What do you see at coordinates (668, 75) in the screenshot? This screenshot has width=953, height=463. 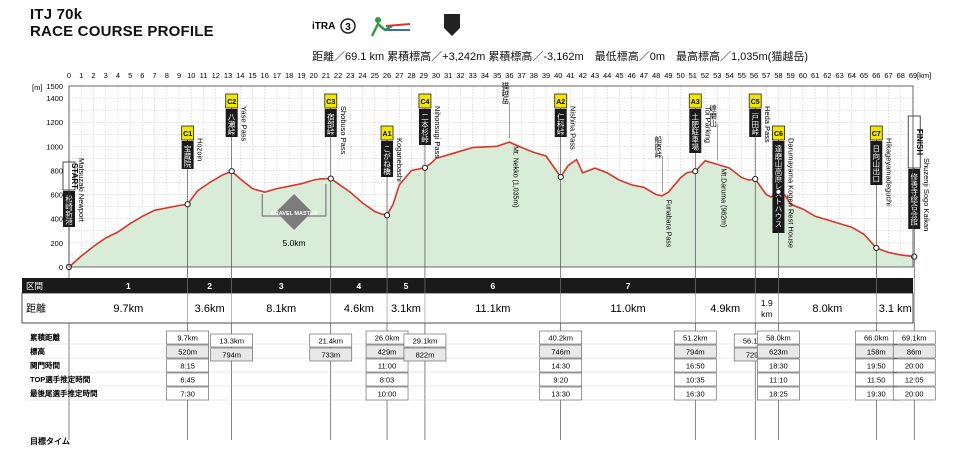 I see `x-tick-label: 49` at bounding box center [668, 75].